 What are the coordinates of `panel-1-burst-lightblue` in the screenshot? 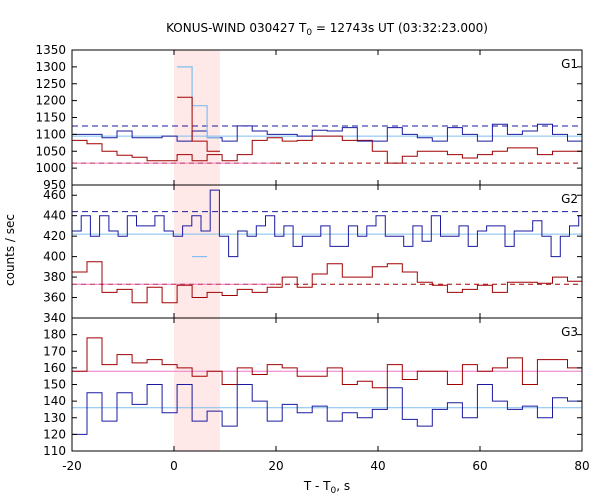 It's located at (198, 102).